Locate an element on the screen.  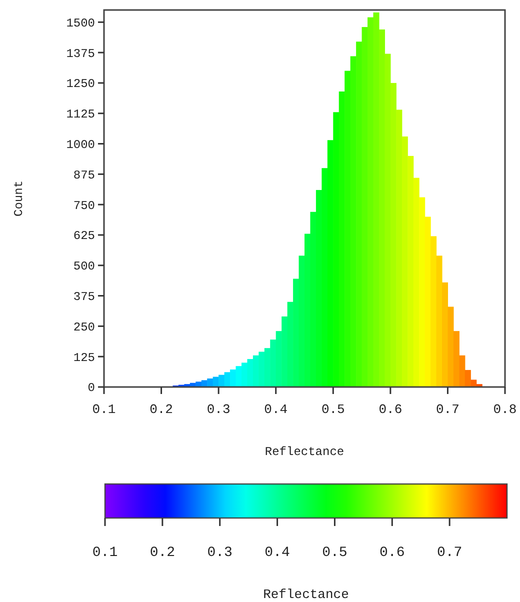
color-bar-label: 0.7 is located at coordinates (449, 553).